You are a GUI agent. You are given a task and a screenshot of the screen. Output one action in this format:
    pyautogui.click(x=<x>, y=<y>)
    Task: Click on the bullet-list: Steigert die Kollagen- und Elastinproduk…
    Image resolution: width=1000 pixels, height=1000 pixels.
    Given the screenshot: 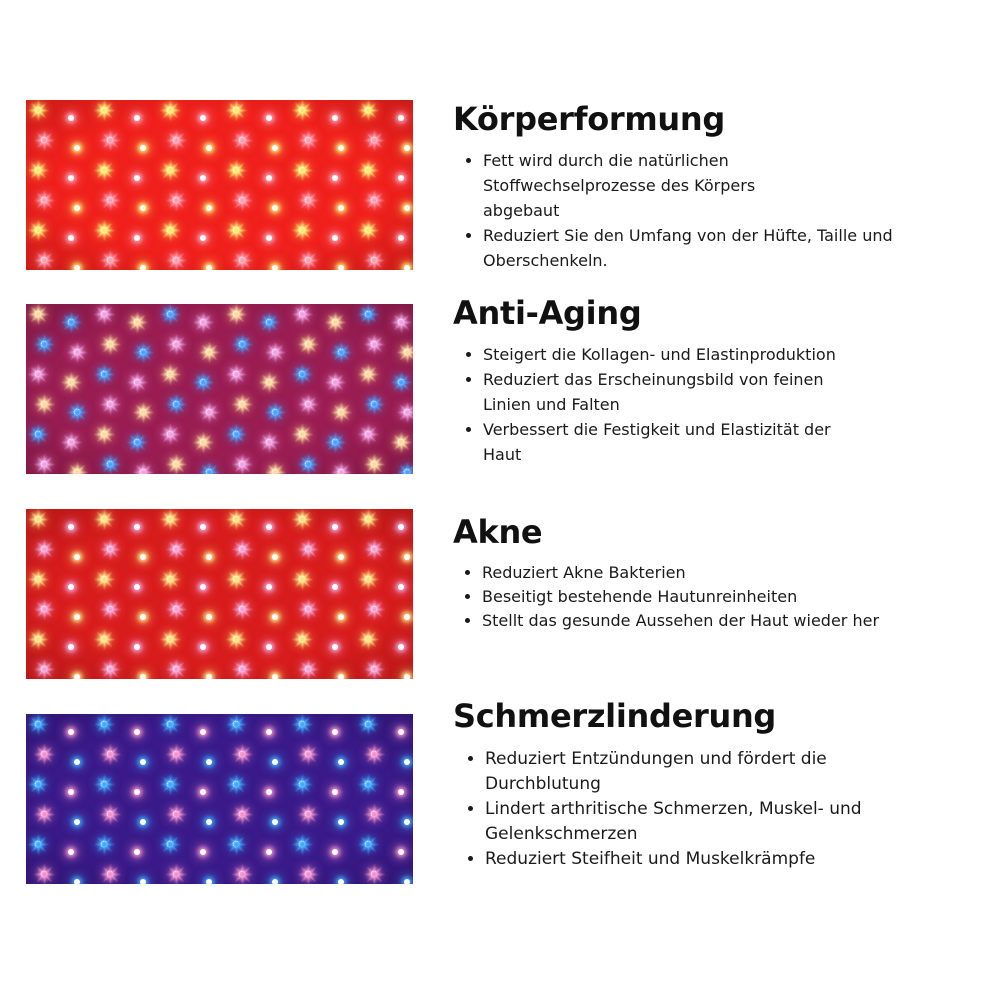 What is the action you would take?
    pyautogui.click(x=713, y=404)
    